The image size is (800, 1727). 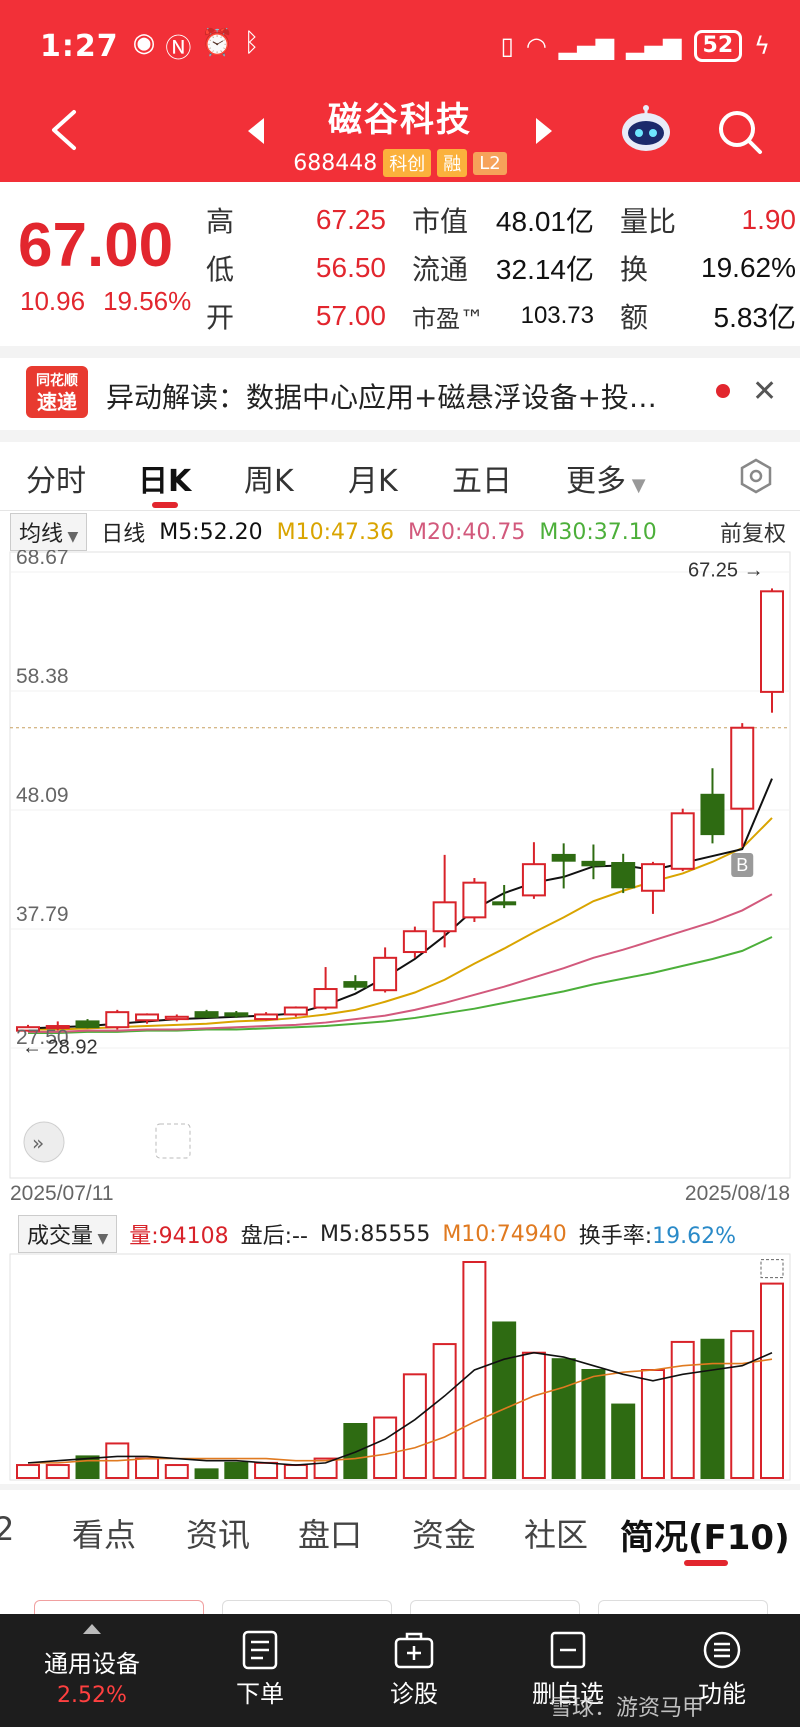 What do you see at coordinates (444, 1535) in the screenshot?
I see `tab-funds: 资金` at bounding box center [444, 1535].